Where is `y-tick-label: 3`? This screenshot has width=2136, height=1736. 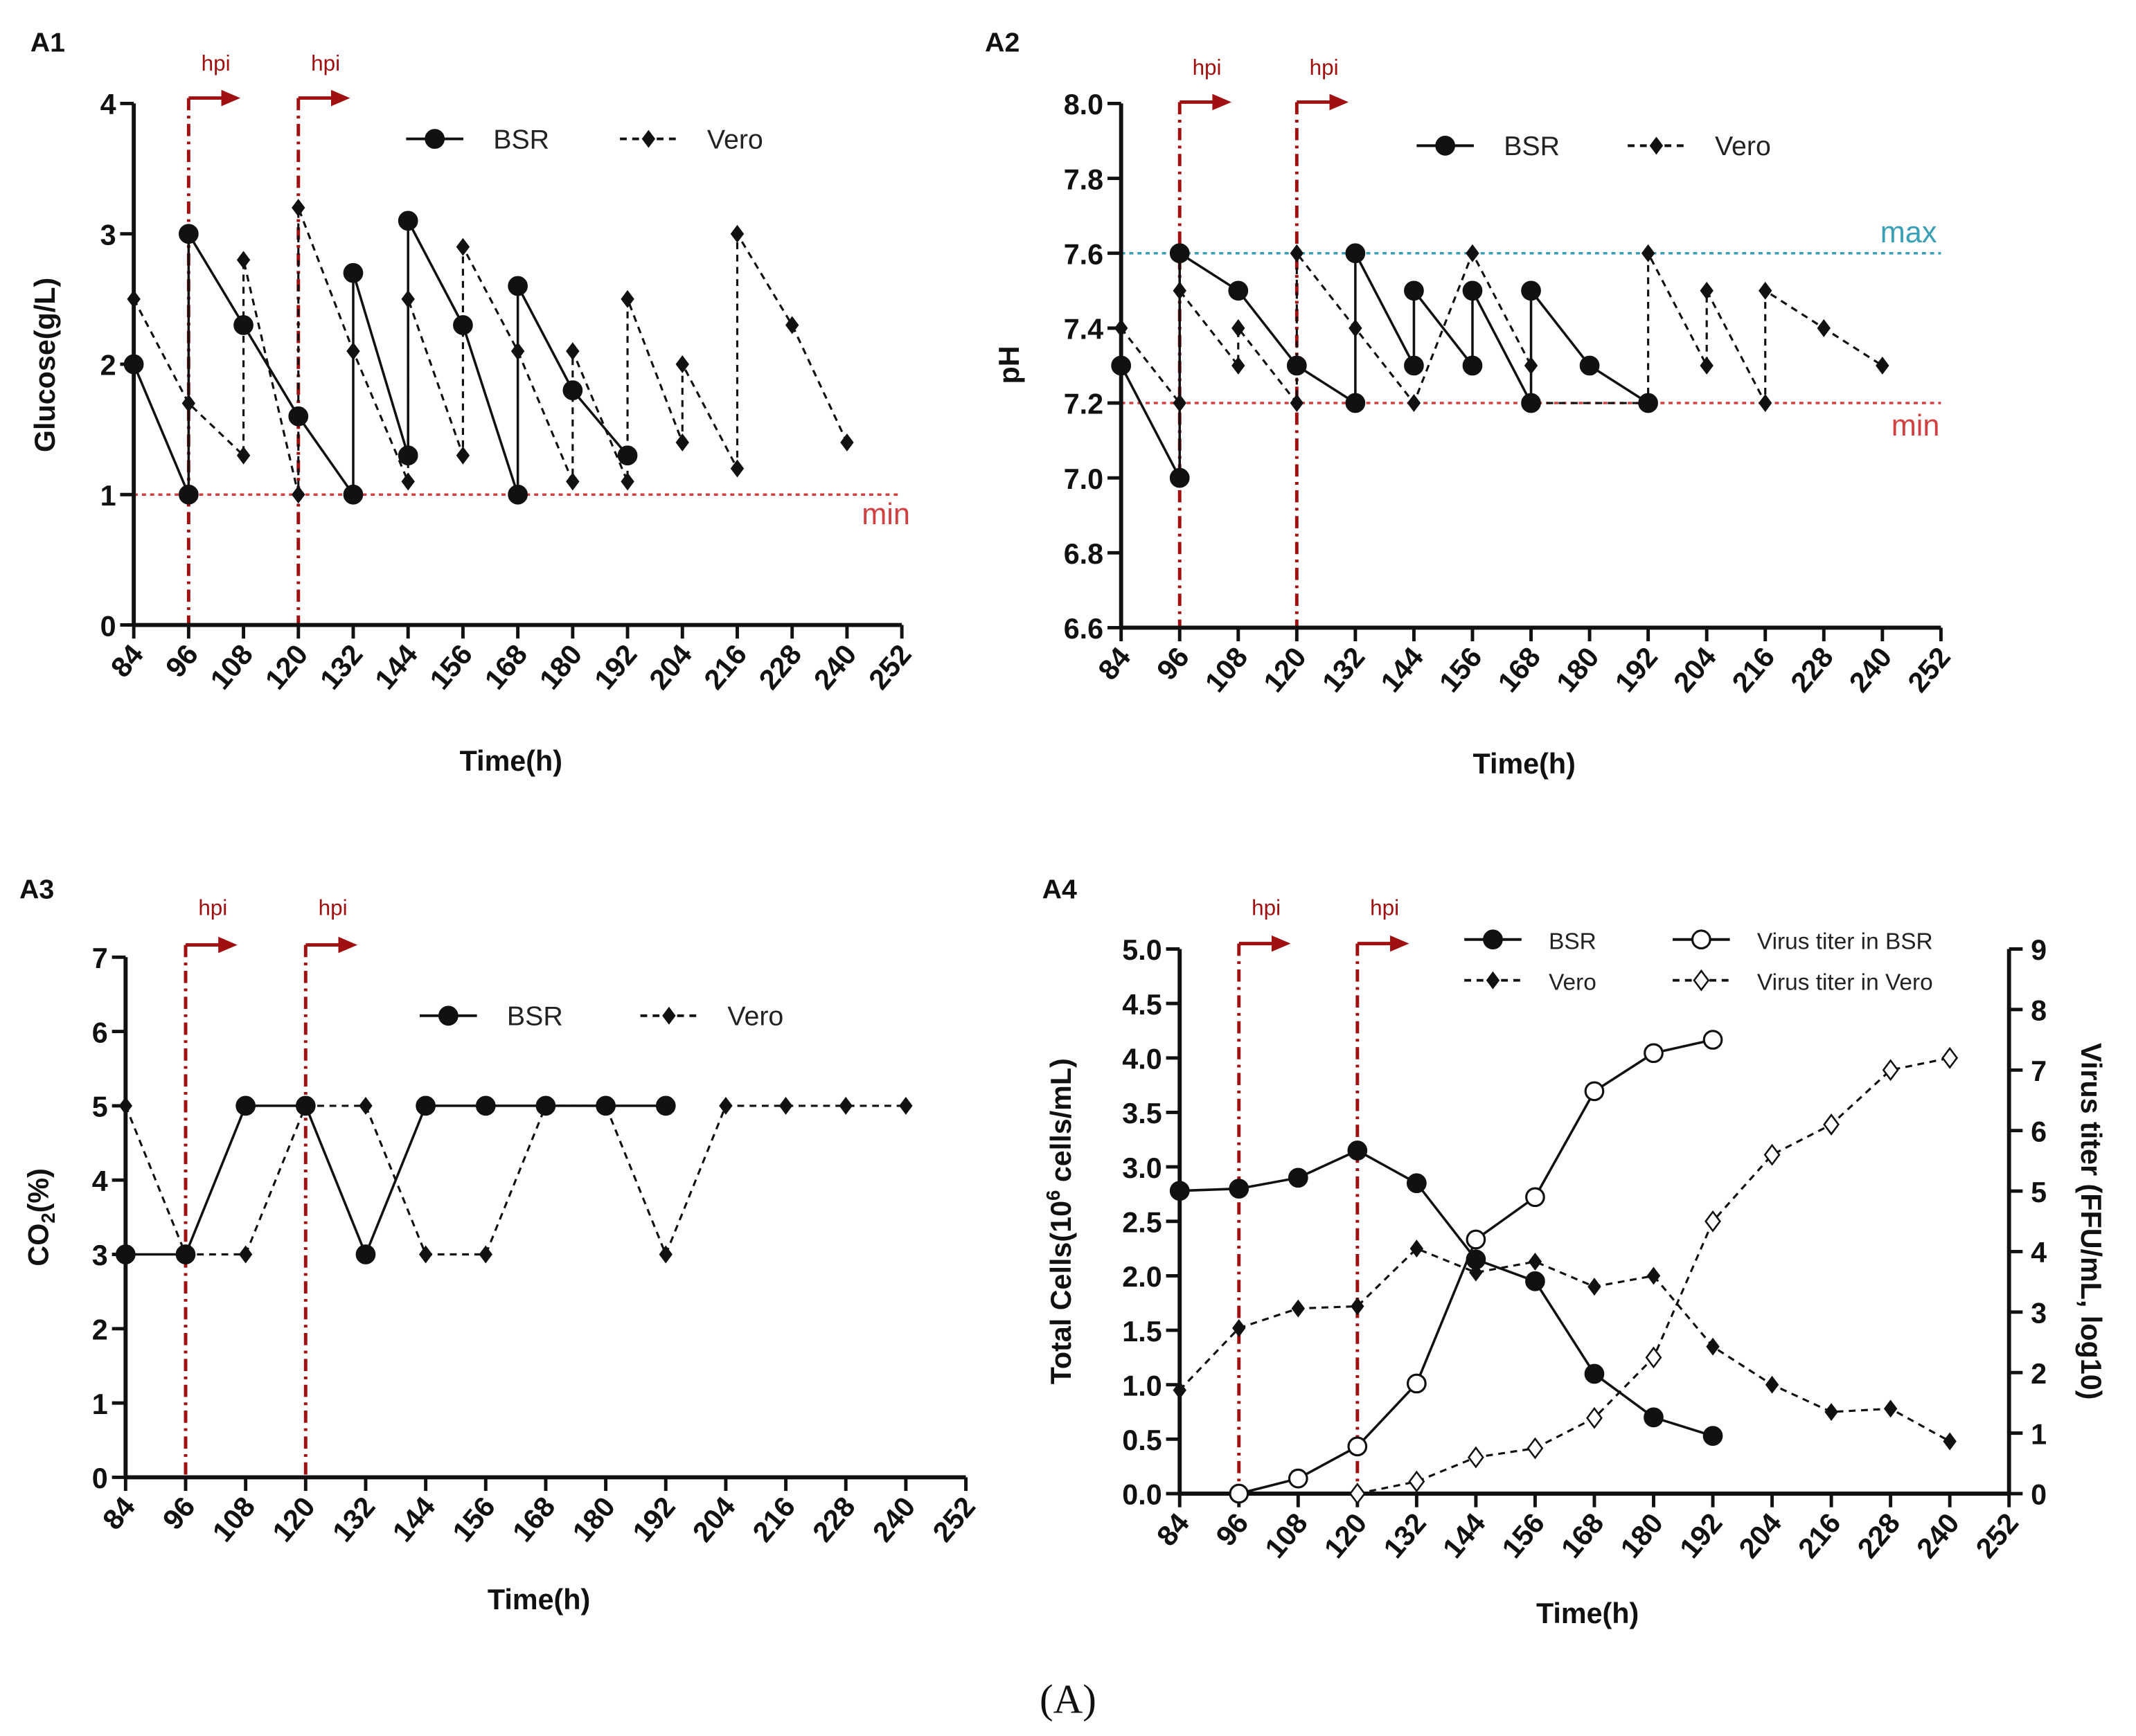 y-tick-label: 3 is located at coordinates (108, 235).